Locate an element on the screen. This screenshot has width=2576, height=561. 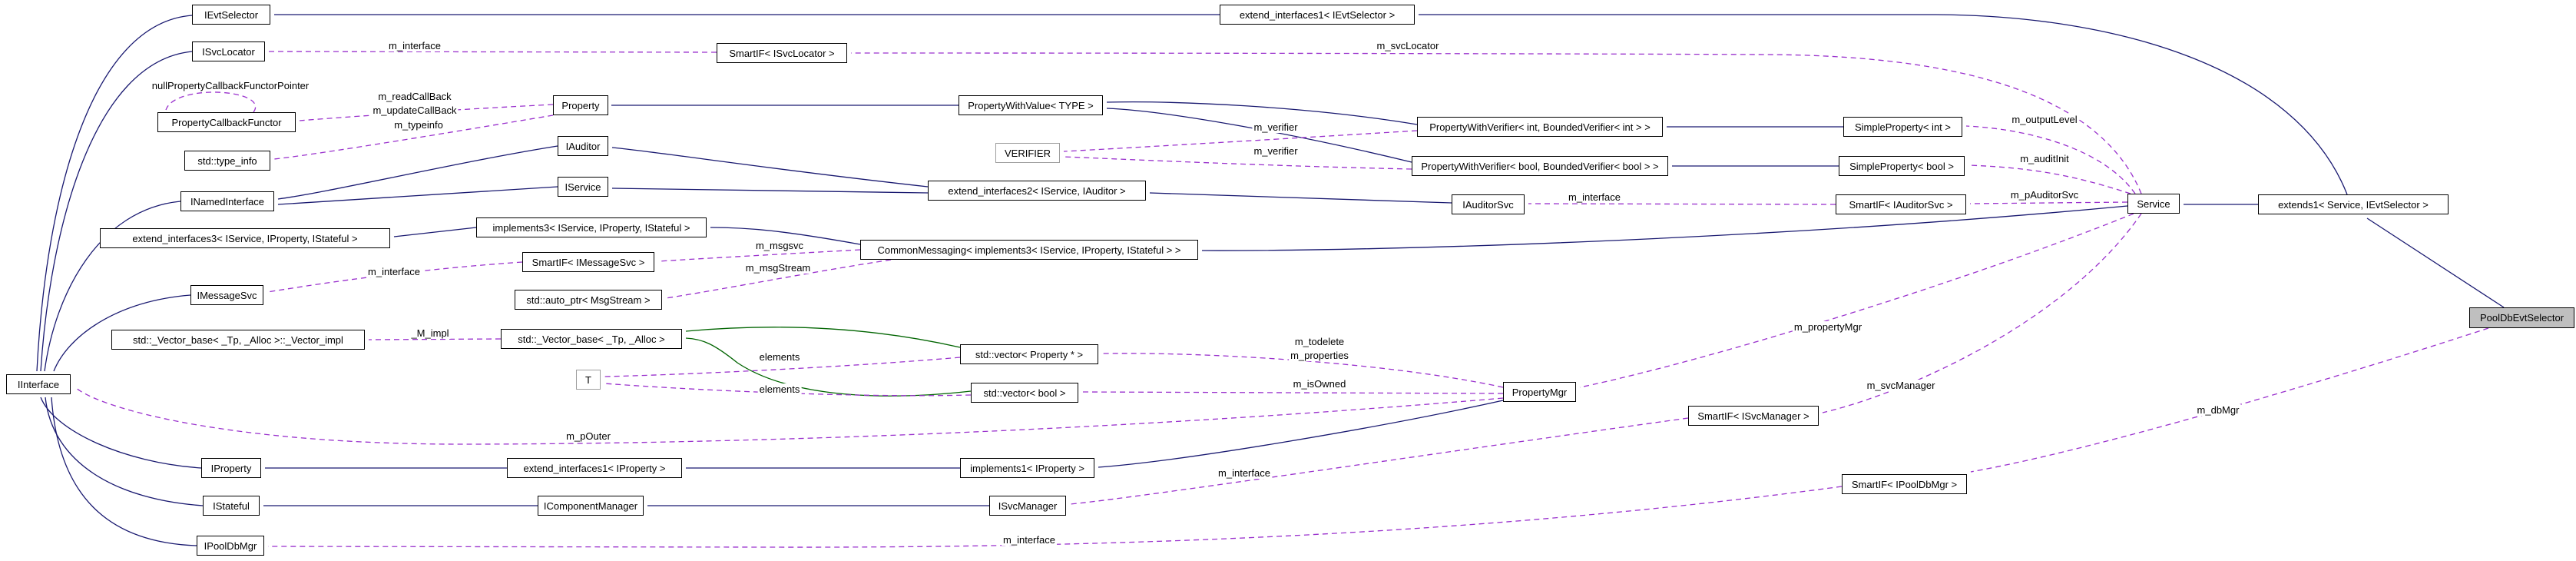
edge-PoolDbEvtSelector-to-SmartIF_IPoolDbMgr is located at coordinates (2229, 400).